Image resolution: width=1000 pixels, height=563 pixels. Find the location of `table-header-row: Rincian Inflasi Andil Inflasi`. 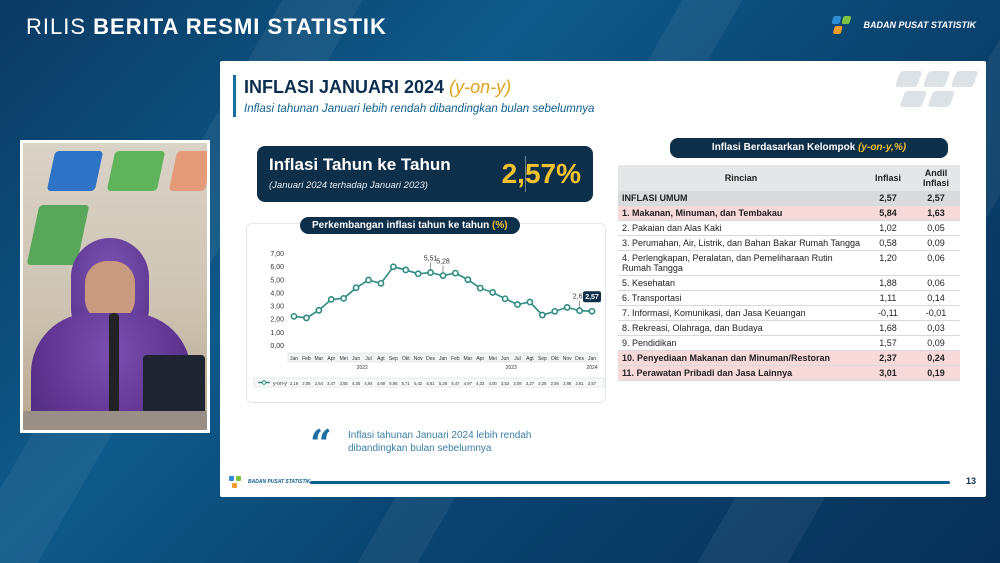

table-header-row: Rincian Inflasi Andil Inflasi is located at coordinates (789, 178).